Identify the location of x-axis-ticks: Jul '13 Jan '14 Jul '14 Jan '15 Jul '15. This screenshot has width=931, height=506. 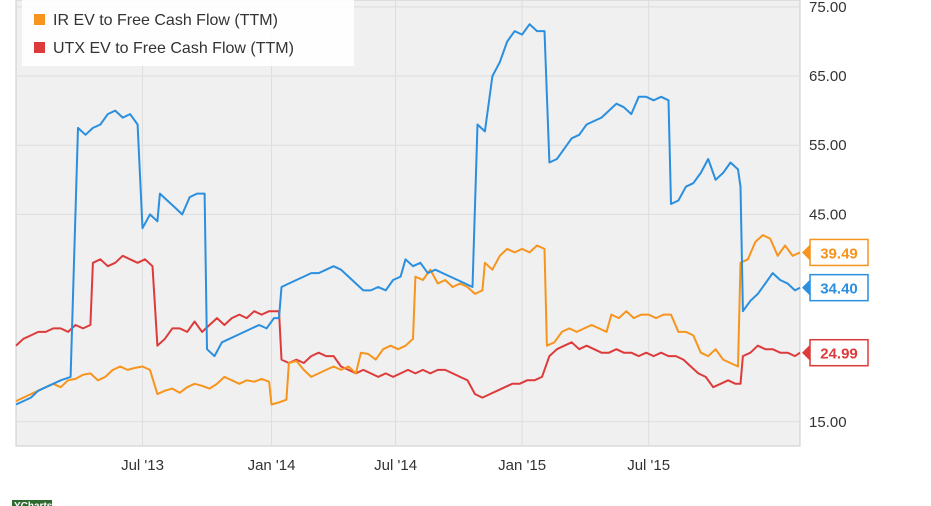
(395, 465).